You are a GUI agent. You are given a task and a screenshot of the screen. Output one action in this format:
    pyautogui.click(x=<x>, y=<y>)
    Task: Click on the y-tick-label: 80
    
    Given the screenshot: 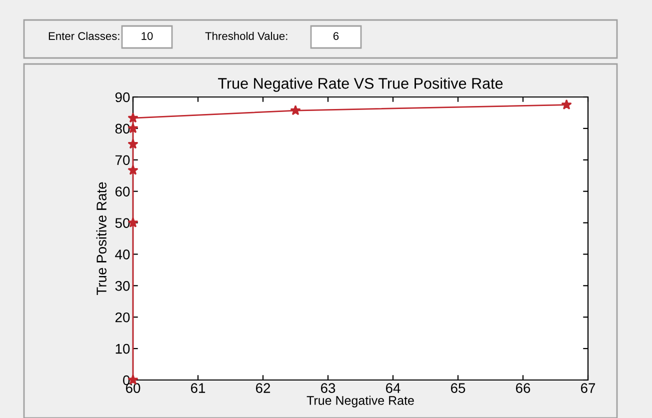 What is the action you would take?
    pyautogui.click(x=122, y=129)
    